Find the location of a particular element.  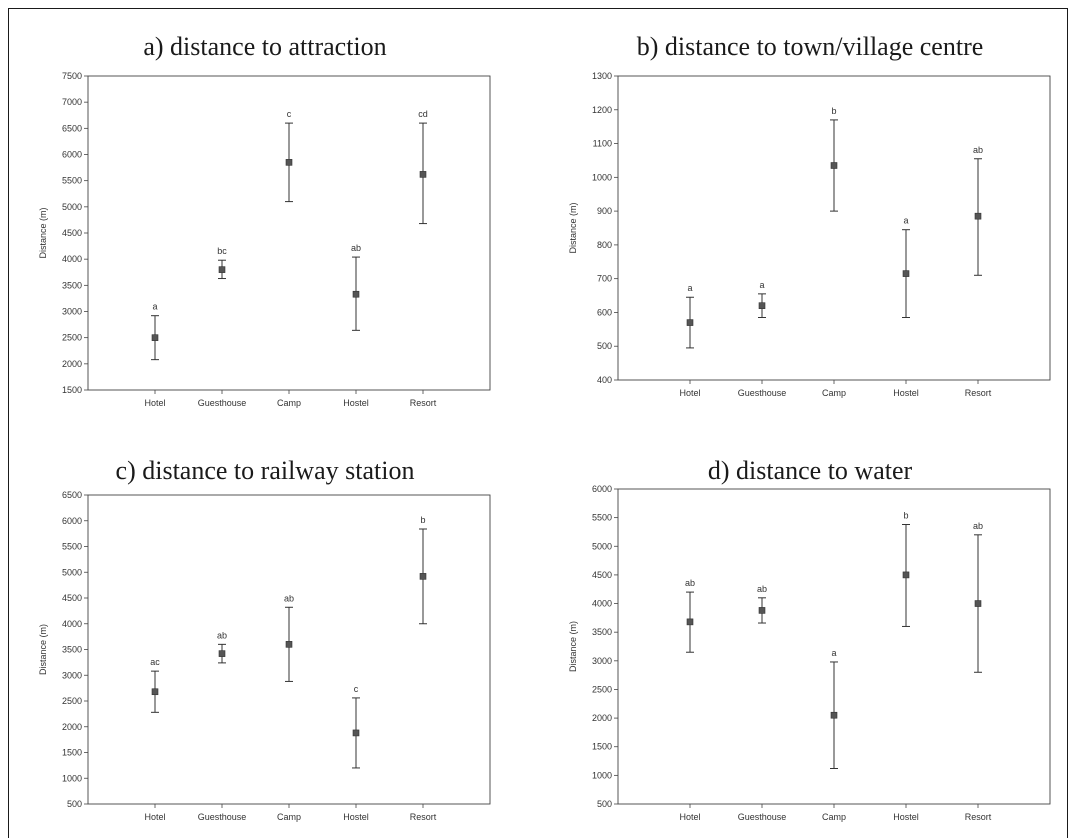

y-tick-label: 600 is located at coordinates (604, 312).